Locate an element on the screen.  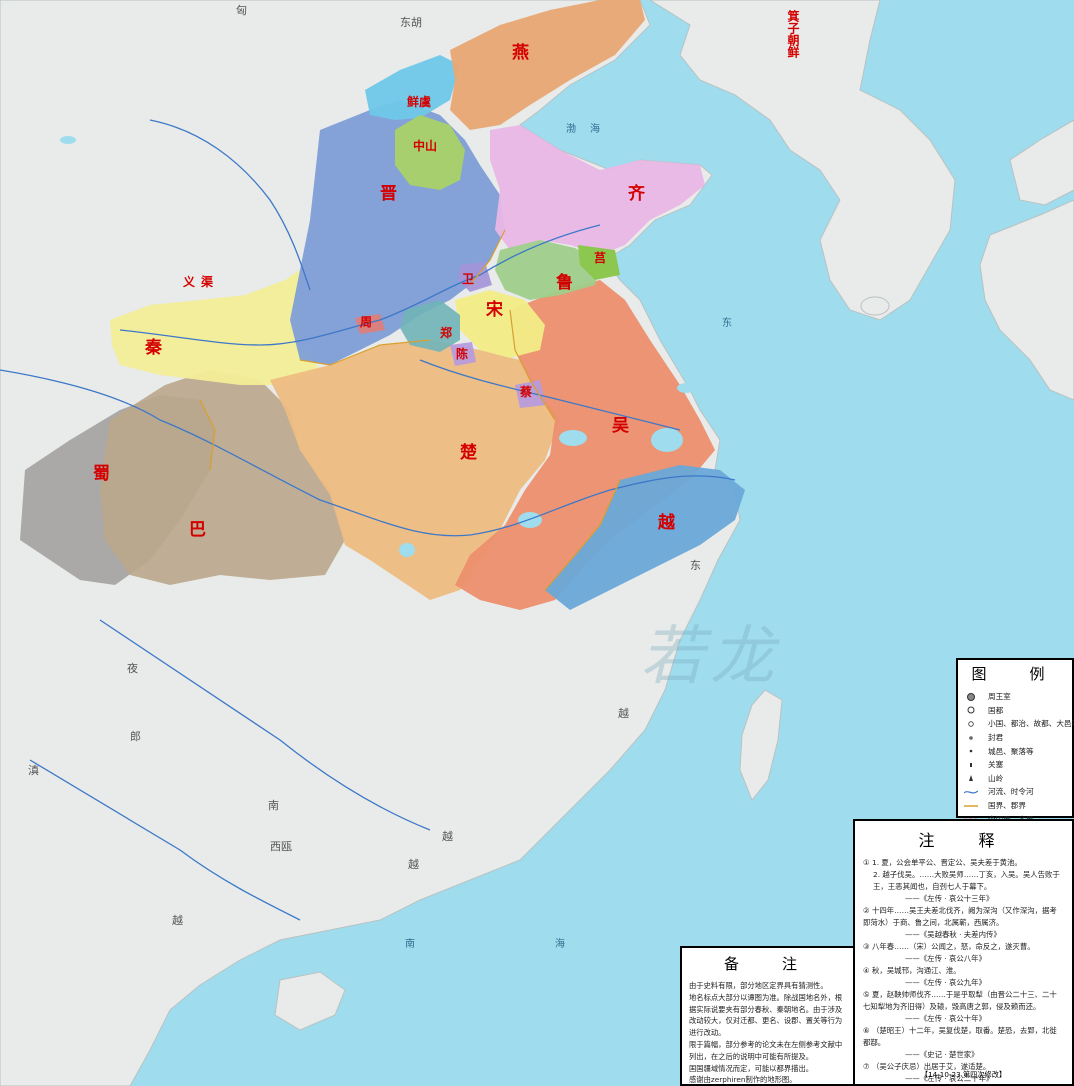
state-zheng is located at coordinates (430, 326).